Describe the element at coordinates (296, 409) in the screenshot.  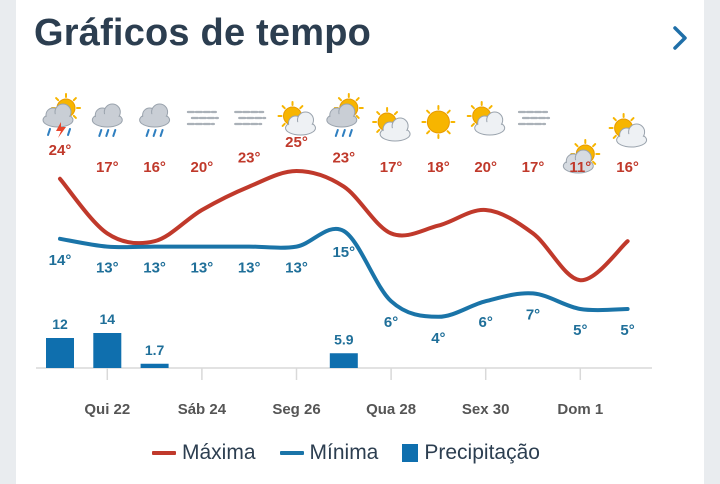
I see `x-tick-label: Seg 26` at that location.